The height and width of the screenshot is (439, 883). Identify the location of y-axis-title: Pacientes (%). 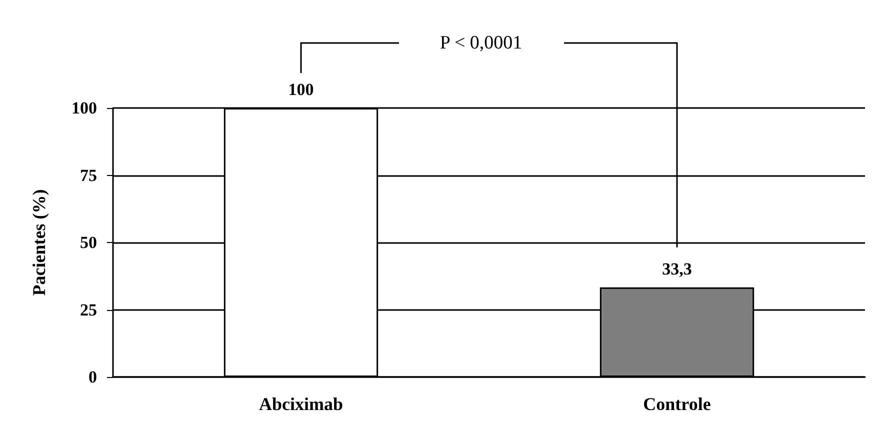
(39, 242).